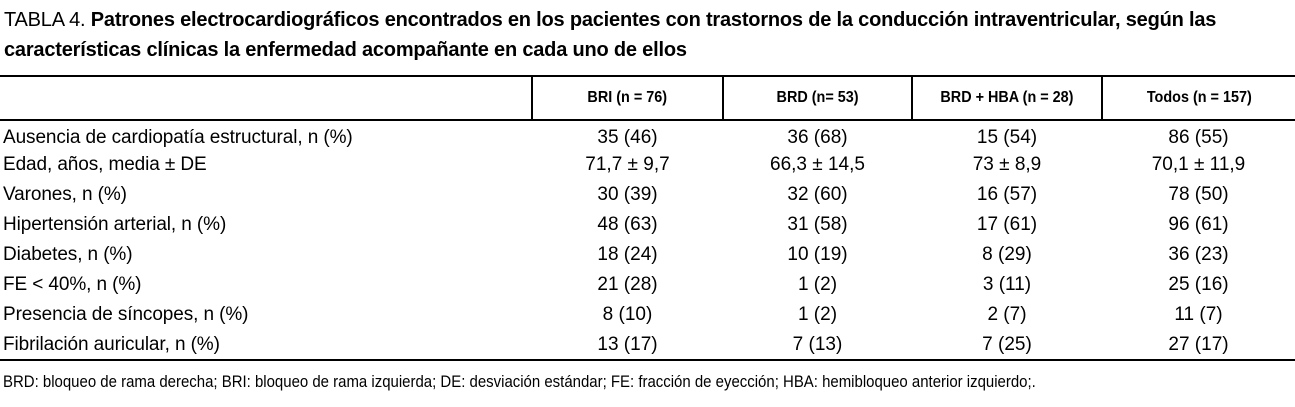 The width and height of the screenshot is (1295, 407). What do you see at coordinates (817, 137) in the screenshot?
I see `cell-value: 36 (68)` at bounding box center [817, 137].